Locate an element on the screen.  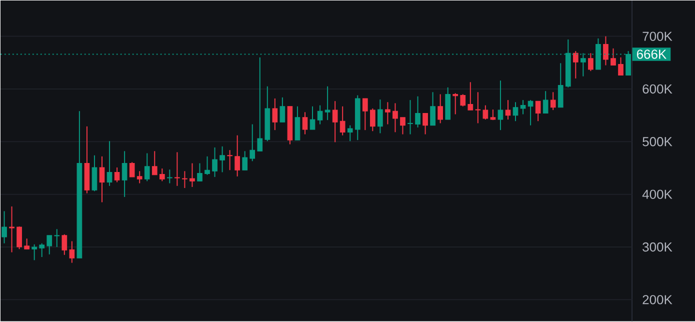
y-tick-label: 300K is located at coordinates (657, 247).